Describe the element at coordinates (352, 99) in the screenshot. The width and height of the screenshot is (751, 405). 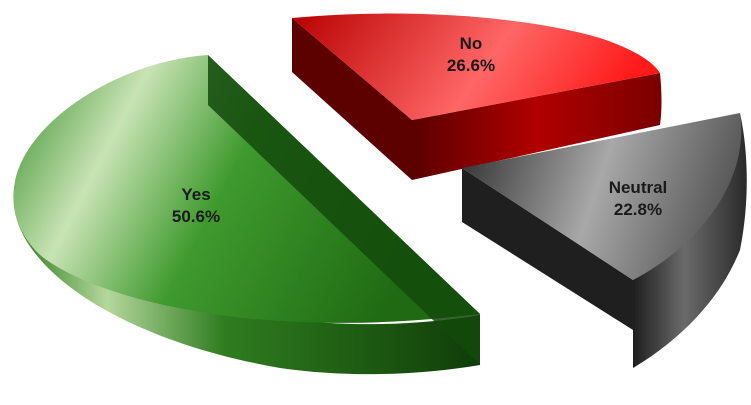
I see `pie-slice-no-side-left` at that location.